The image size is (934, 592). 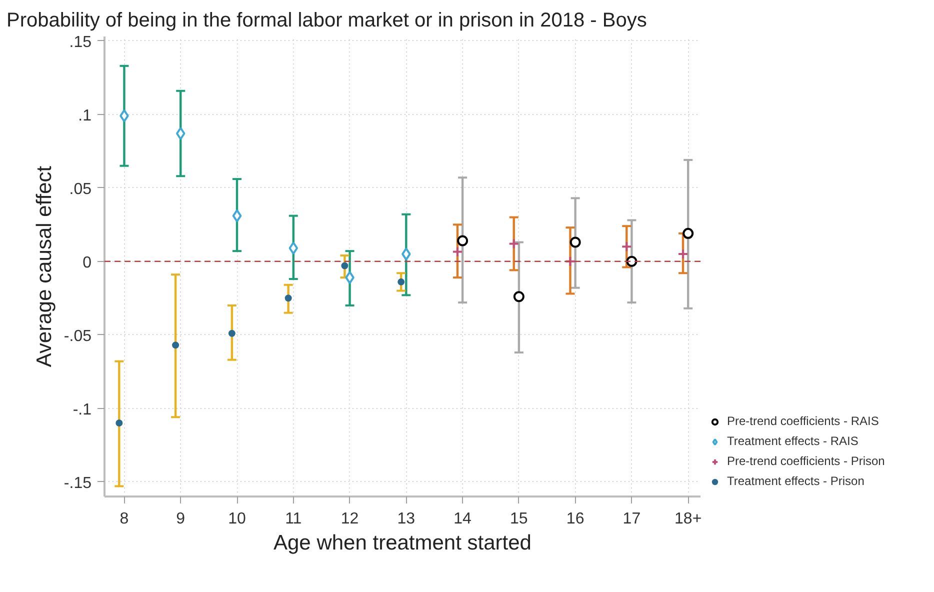 I want to click on x-tick-label: 17, so click(x=631, y=519).